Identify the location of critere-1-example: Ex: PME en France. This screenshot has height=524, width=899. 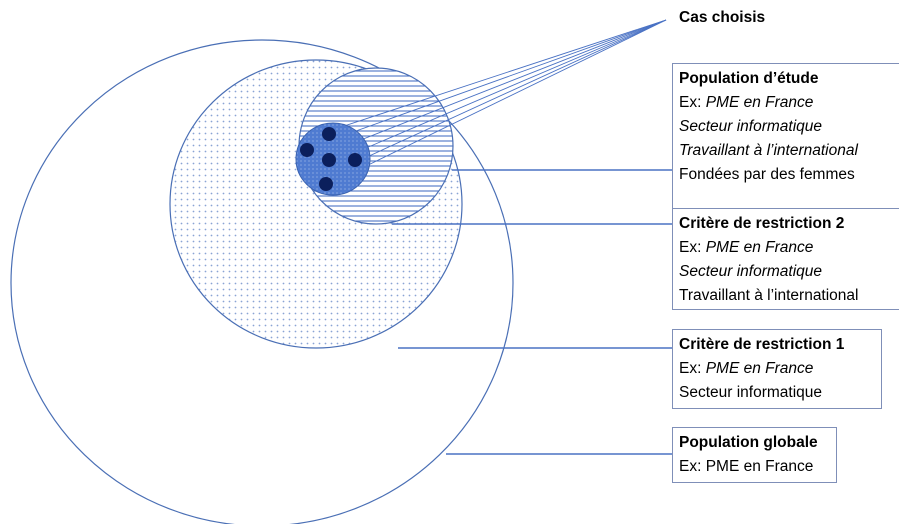
(777, 369).